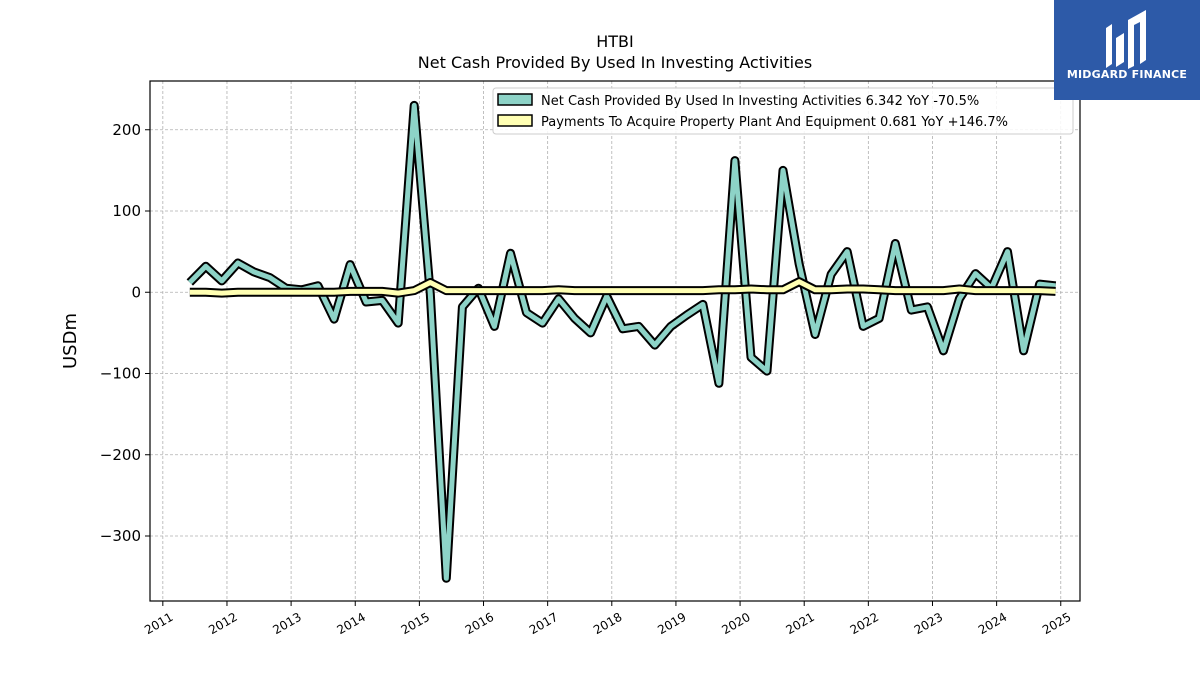 Image resolution: width=1200 pixels, height=675 pixels. Describe the element at coordinates (543, 623) in the screenshot. I see `x-tick-label: 2017` at that location.